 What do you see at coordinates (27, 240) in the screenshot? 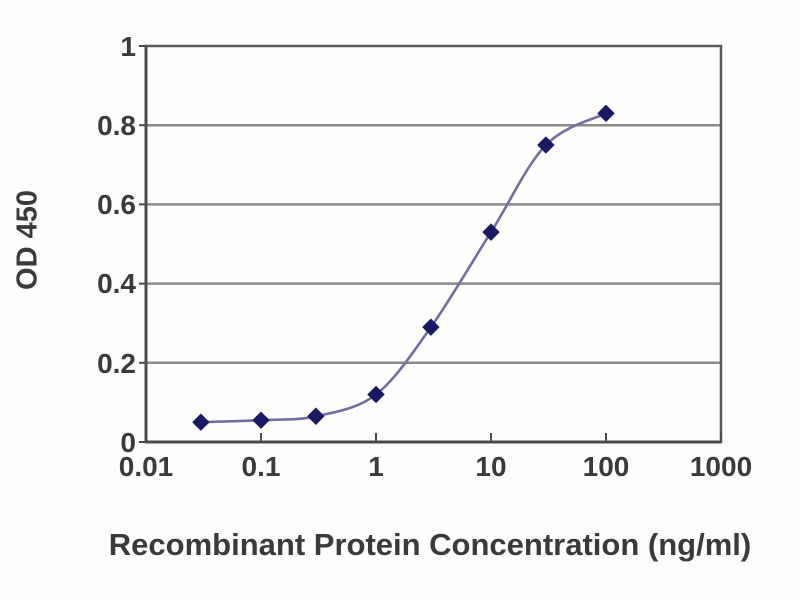
I see `y-axis-title: OD 450` at bounding box center [27, 240].